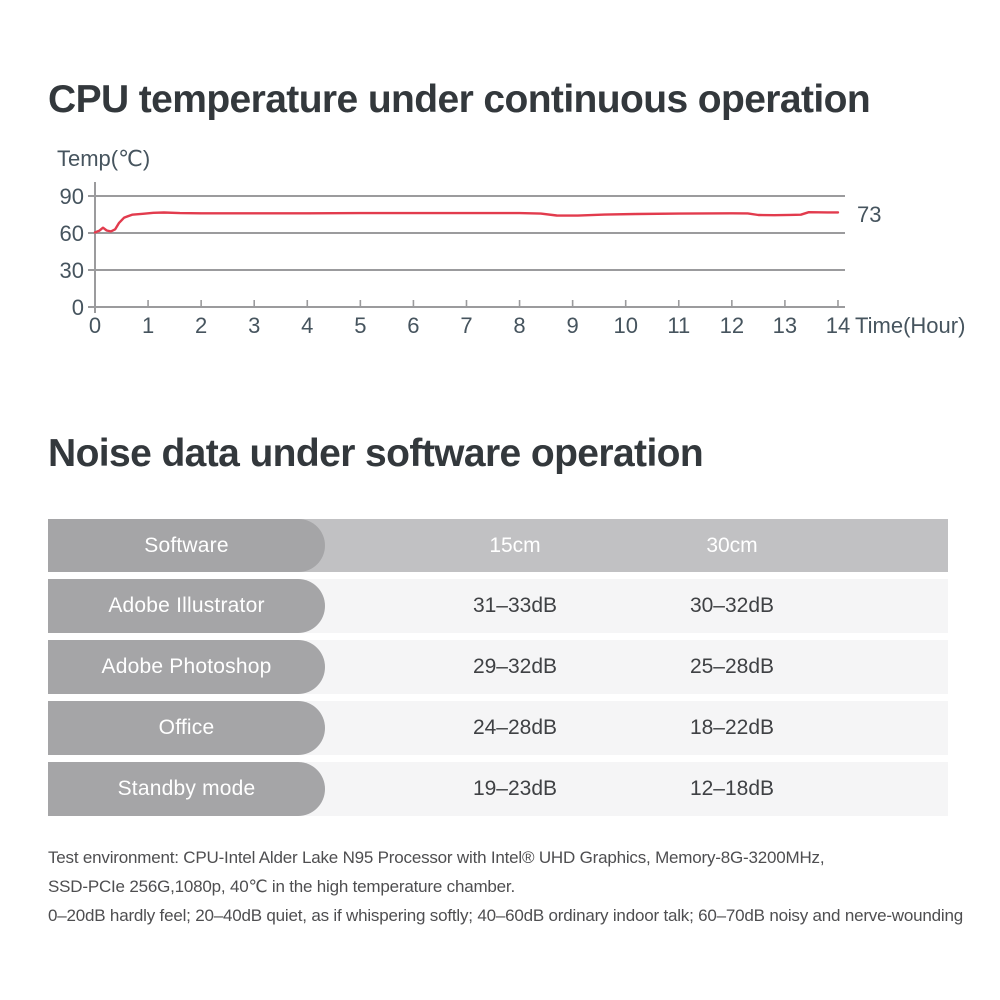 The height and width of the screenshot is (1000, 1000). Describe the element at coordinates (254, 325) in the screenshot. I see `x-tick-label: 3` at that location.